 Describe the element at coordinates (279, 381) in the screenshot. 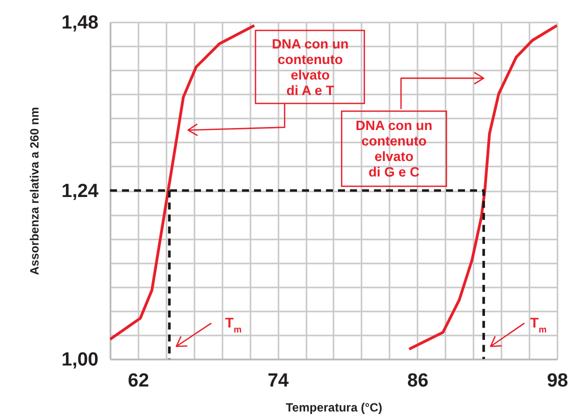

I see `x-tick-label: 74` at that location.